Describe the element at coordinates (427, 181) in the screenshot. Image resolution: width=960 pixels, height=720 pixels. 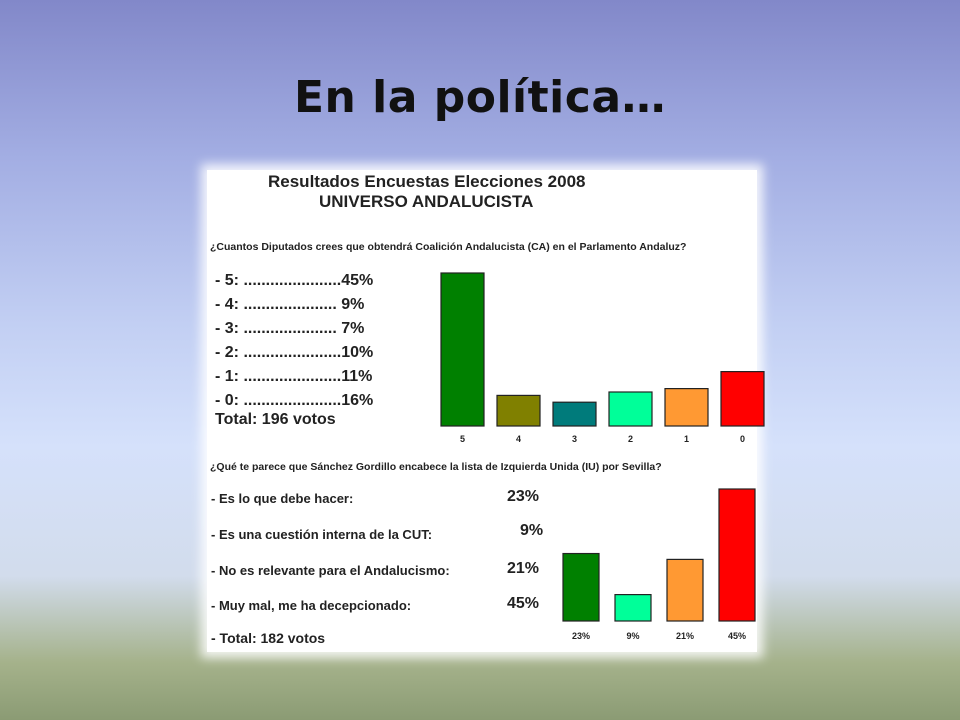
I see `survey-title: Resultados Encuestas Elecciones 2008` at that location.